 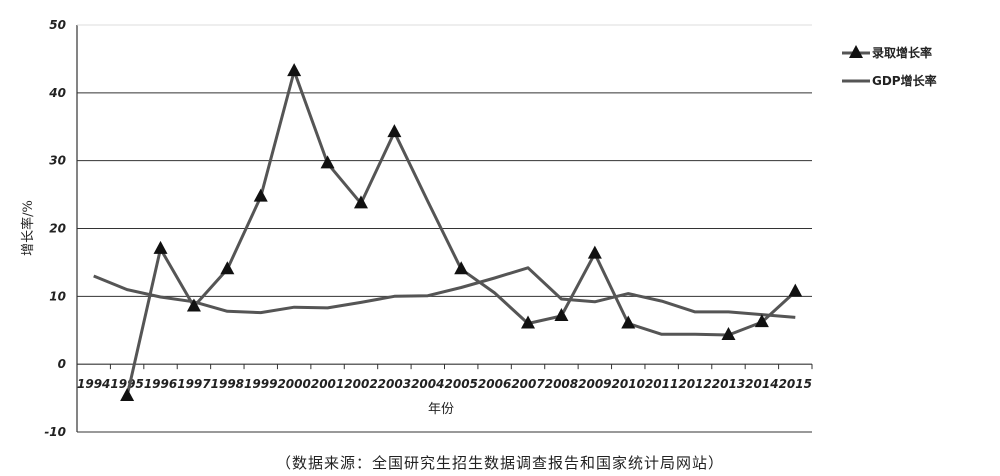 What do you see at coordinates (902, 52) in the screenshot?
I see `legend-label-enrollment: 录取增长率` at bounding box center [902, 52].